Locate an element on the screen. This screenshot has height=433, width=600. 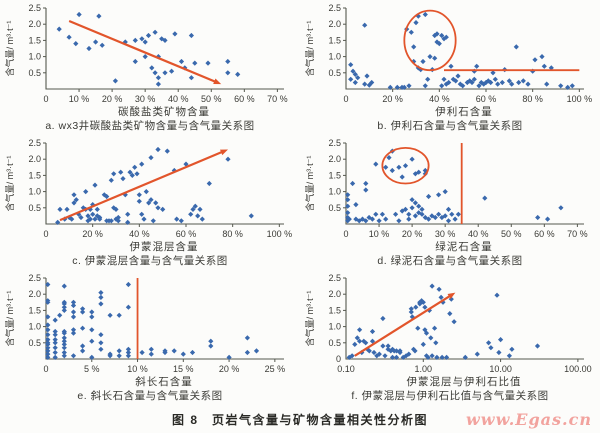
x-tick-label: 25 % is located at coordinates (275, 369).